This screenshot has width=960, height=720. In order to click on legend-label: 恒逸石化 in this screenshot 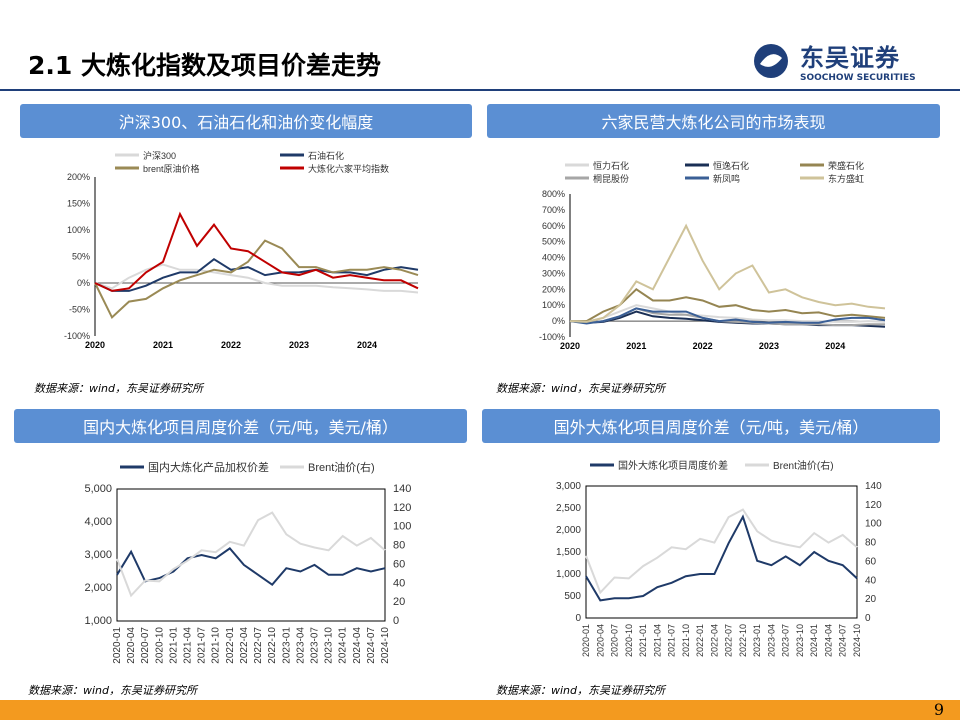, I will do `click(731, 165)`.